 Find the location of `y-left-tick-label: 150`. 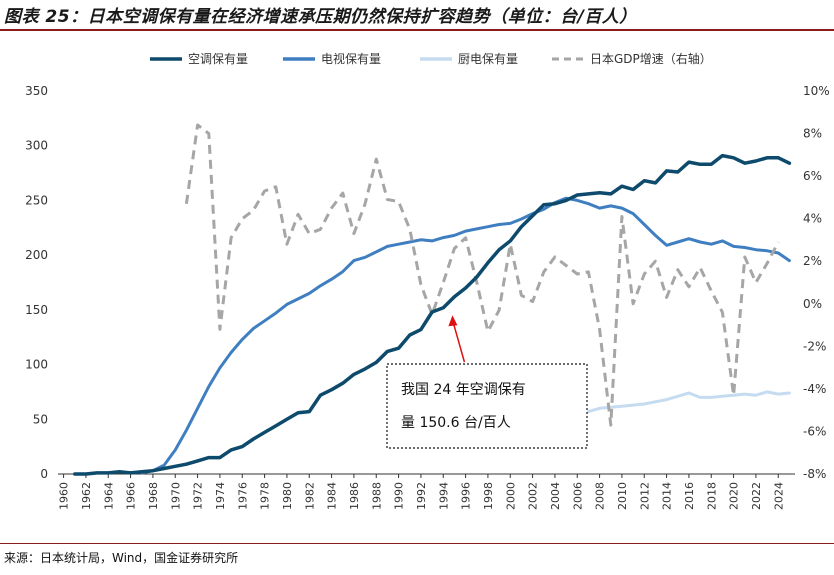

y-left-tick-label: 150 is located at coordinates (36, 310).